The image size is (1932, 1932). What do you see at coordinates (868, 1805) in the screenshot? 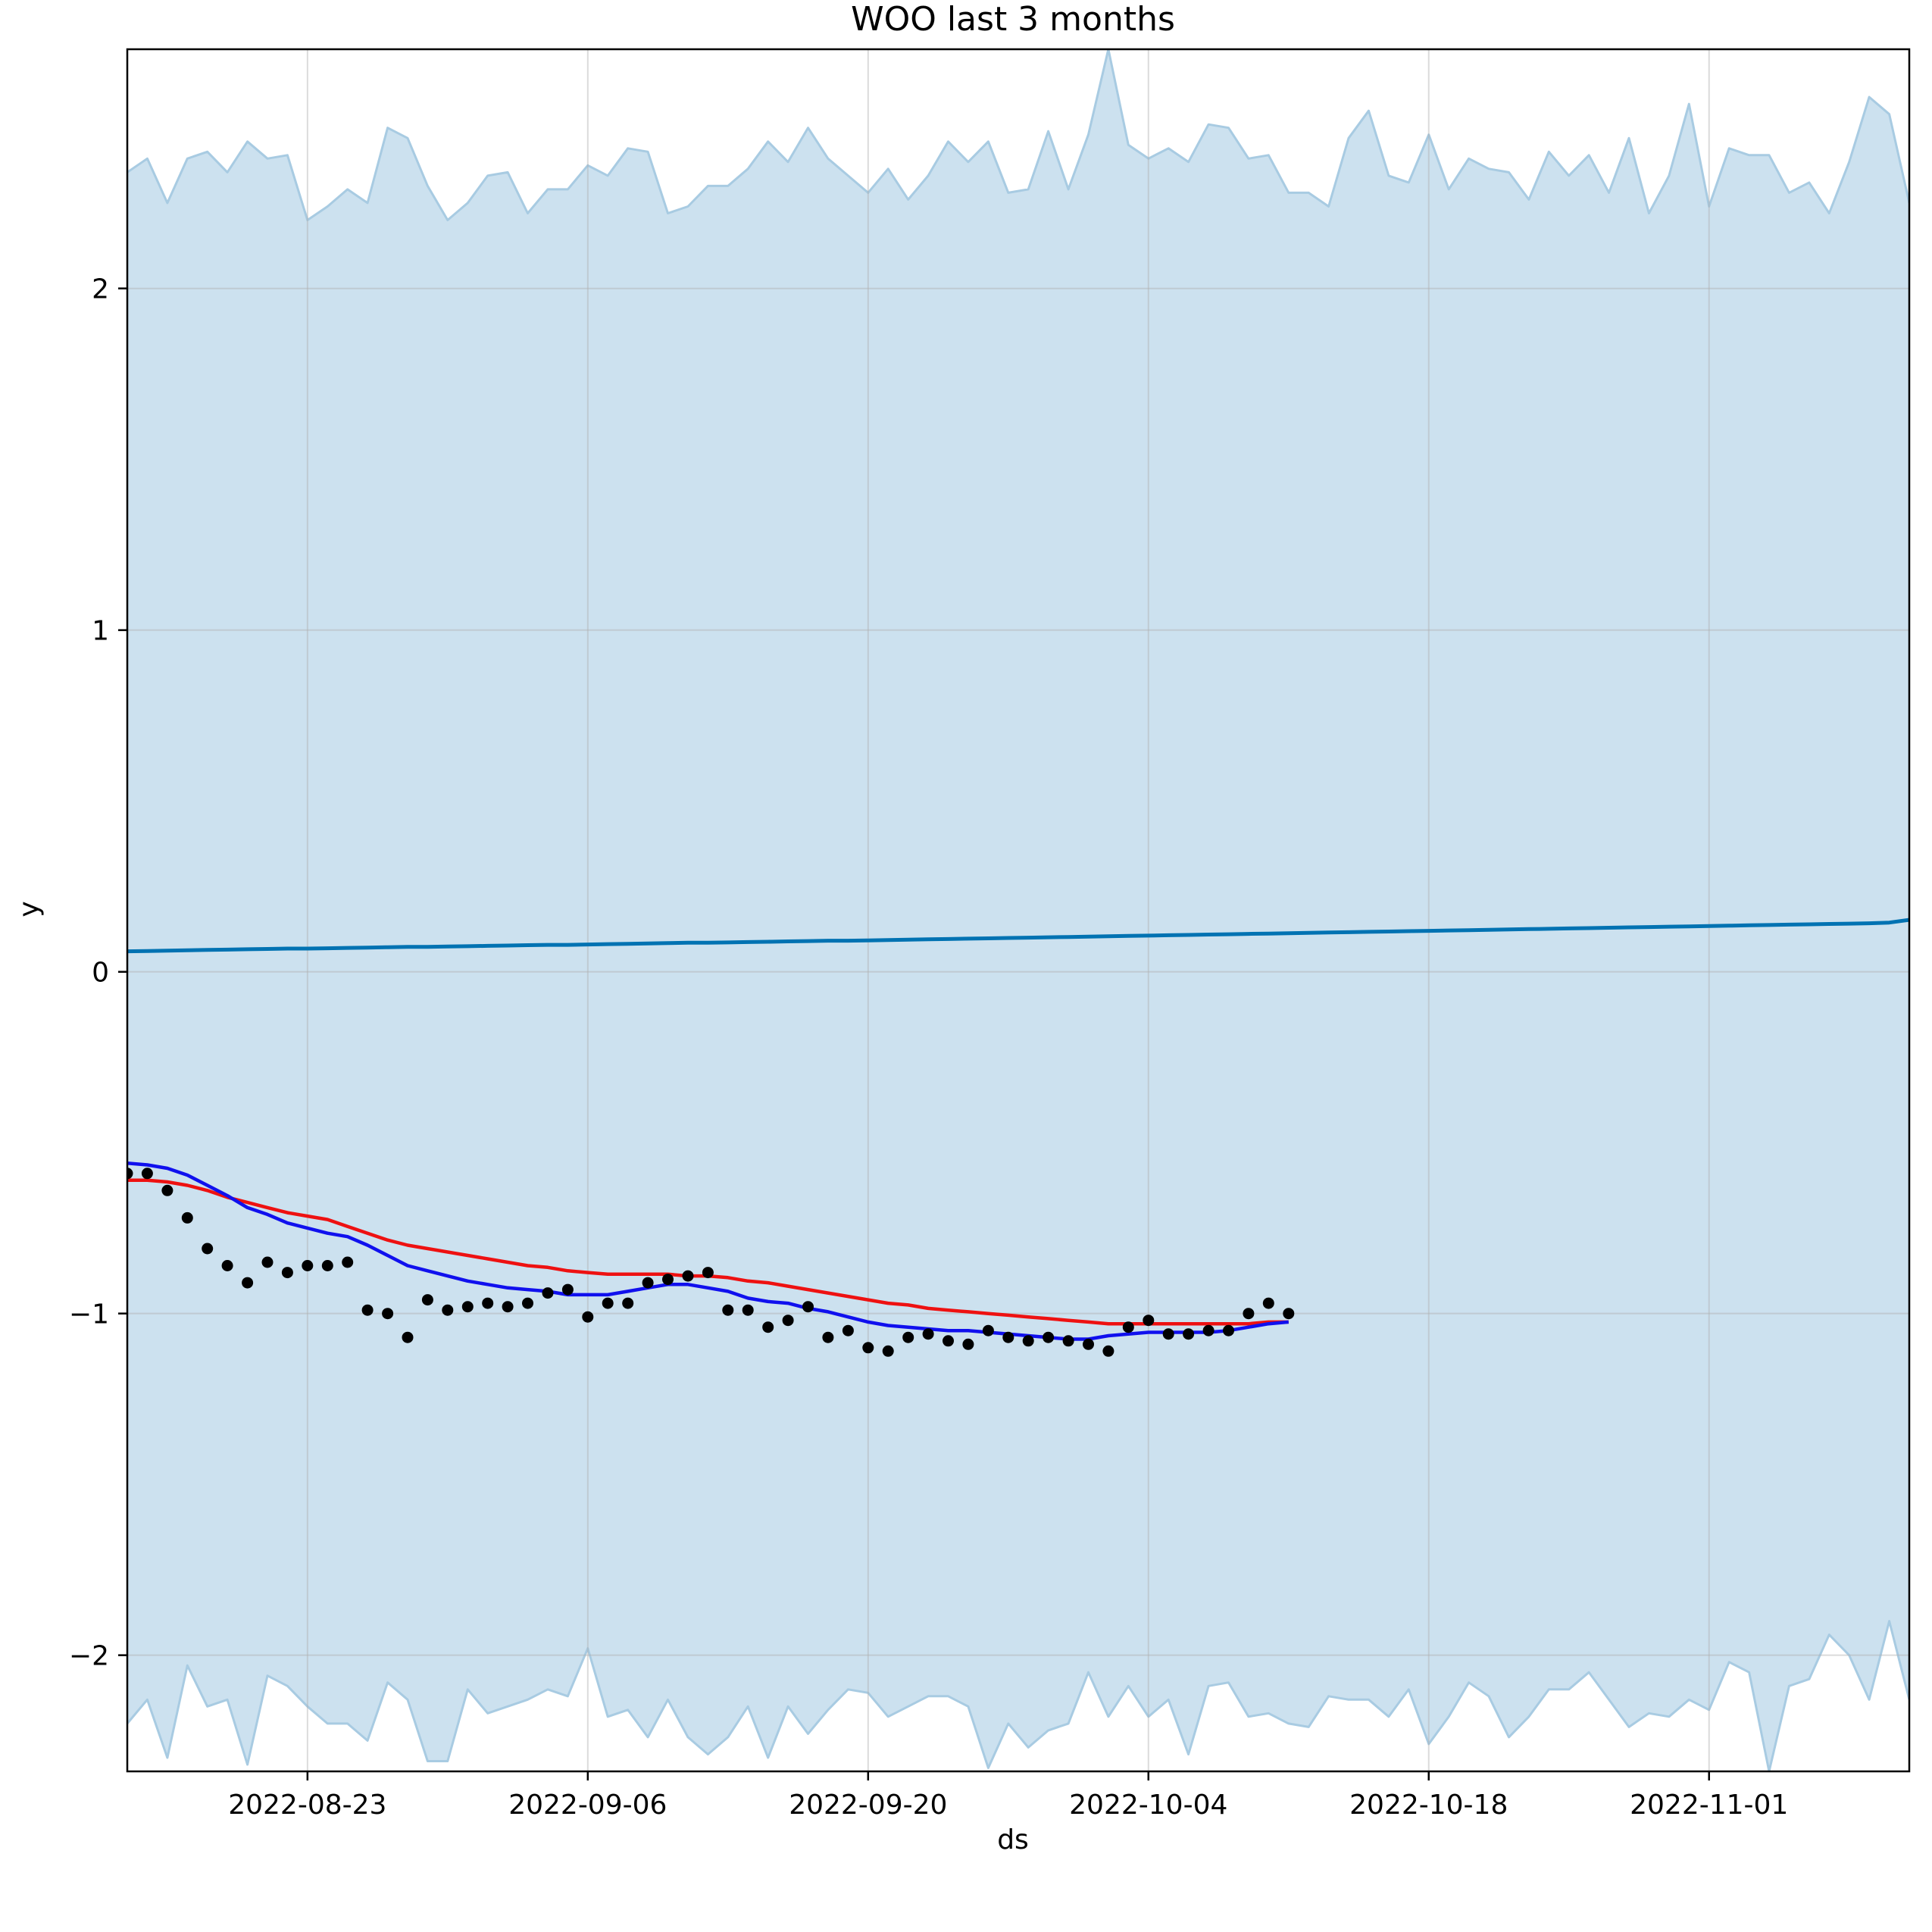
I see `x-tick-label: 2022-09-20` at bounding box center [868, 1805].